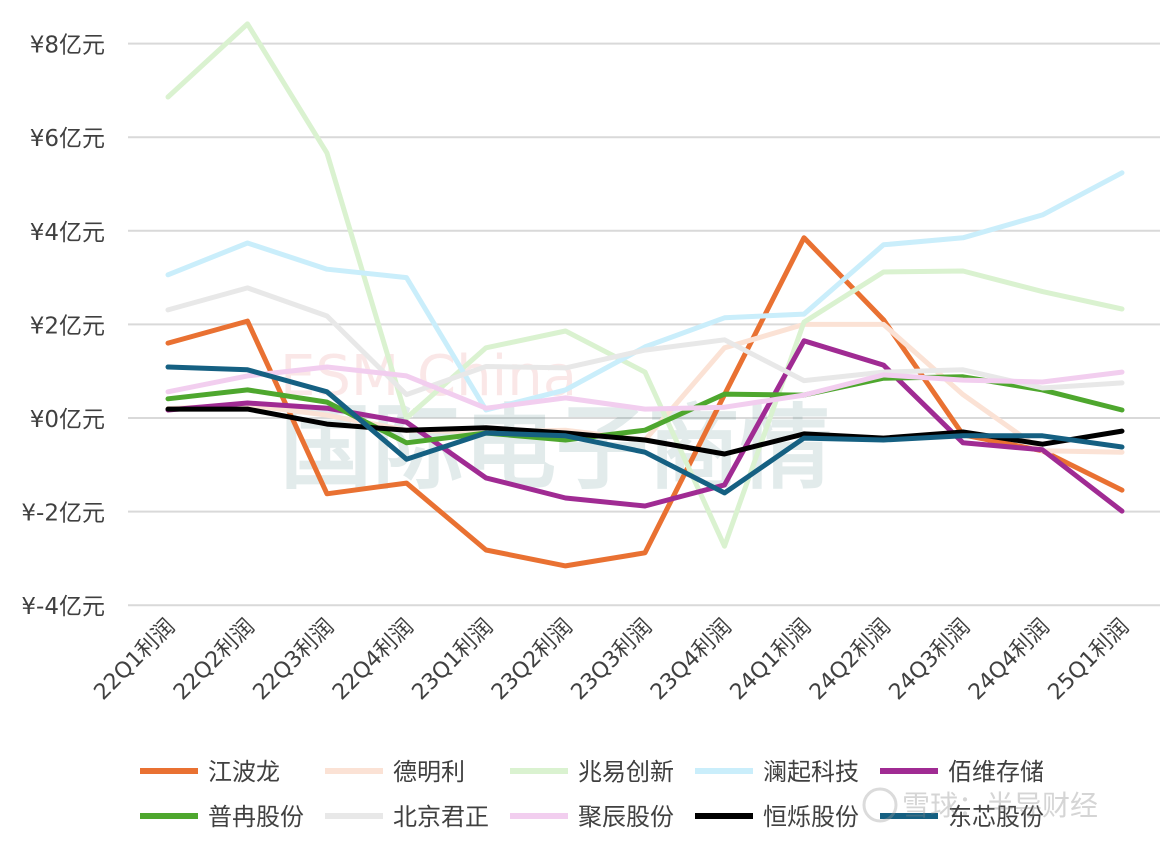  I want to click on legend-label: 东芯股份, so click(996, 817).